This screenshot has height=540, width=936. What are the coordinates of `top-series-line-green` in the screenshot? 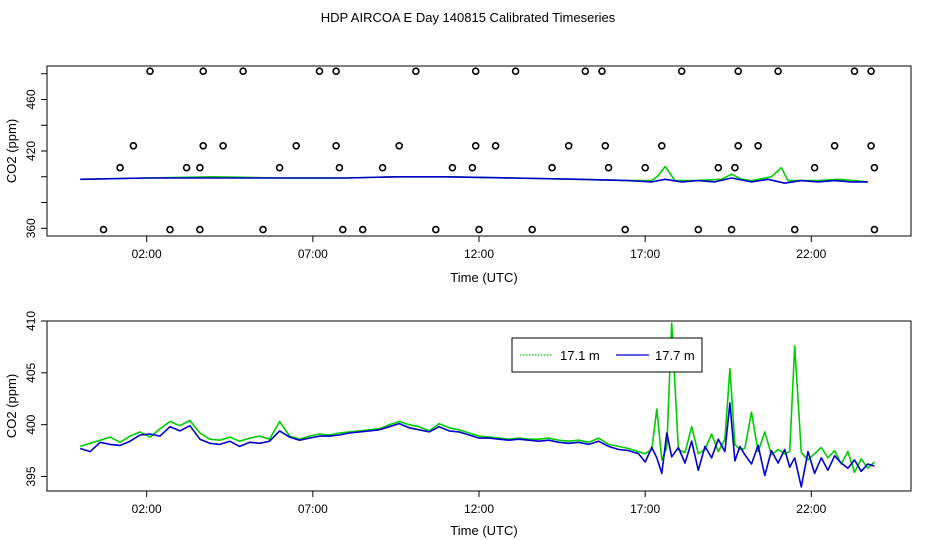 It's located at (474, 174).